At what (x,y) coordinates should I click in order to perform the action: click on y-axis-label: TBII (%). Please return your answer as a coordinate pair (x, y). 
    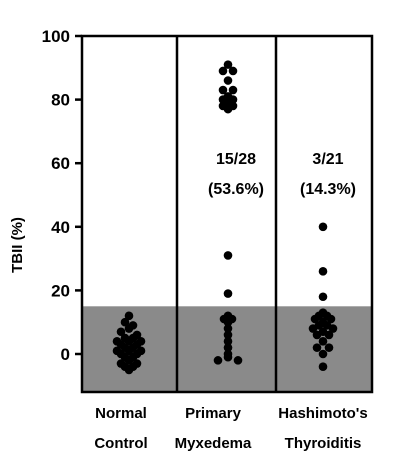
    Looking at the image, I should click on (17, 245).